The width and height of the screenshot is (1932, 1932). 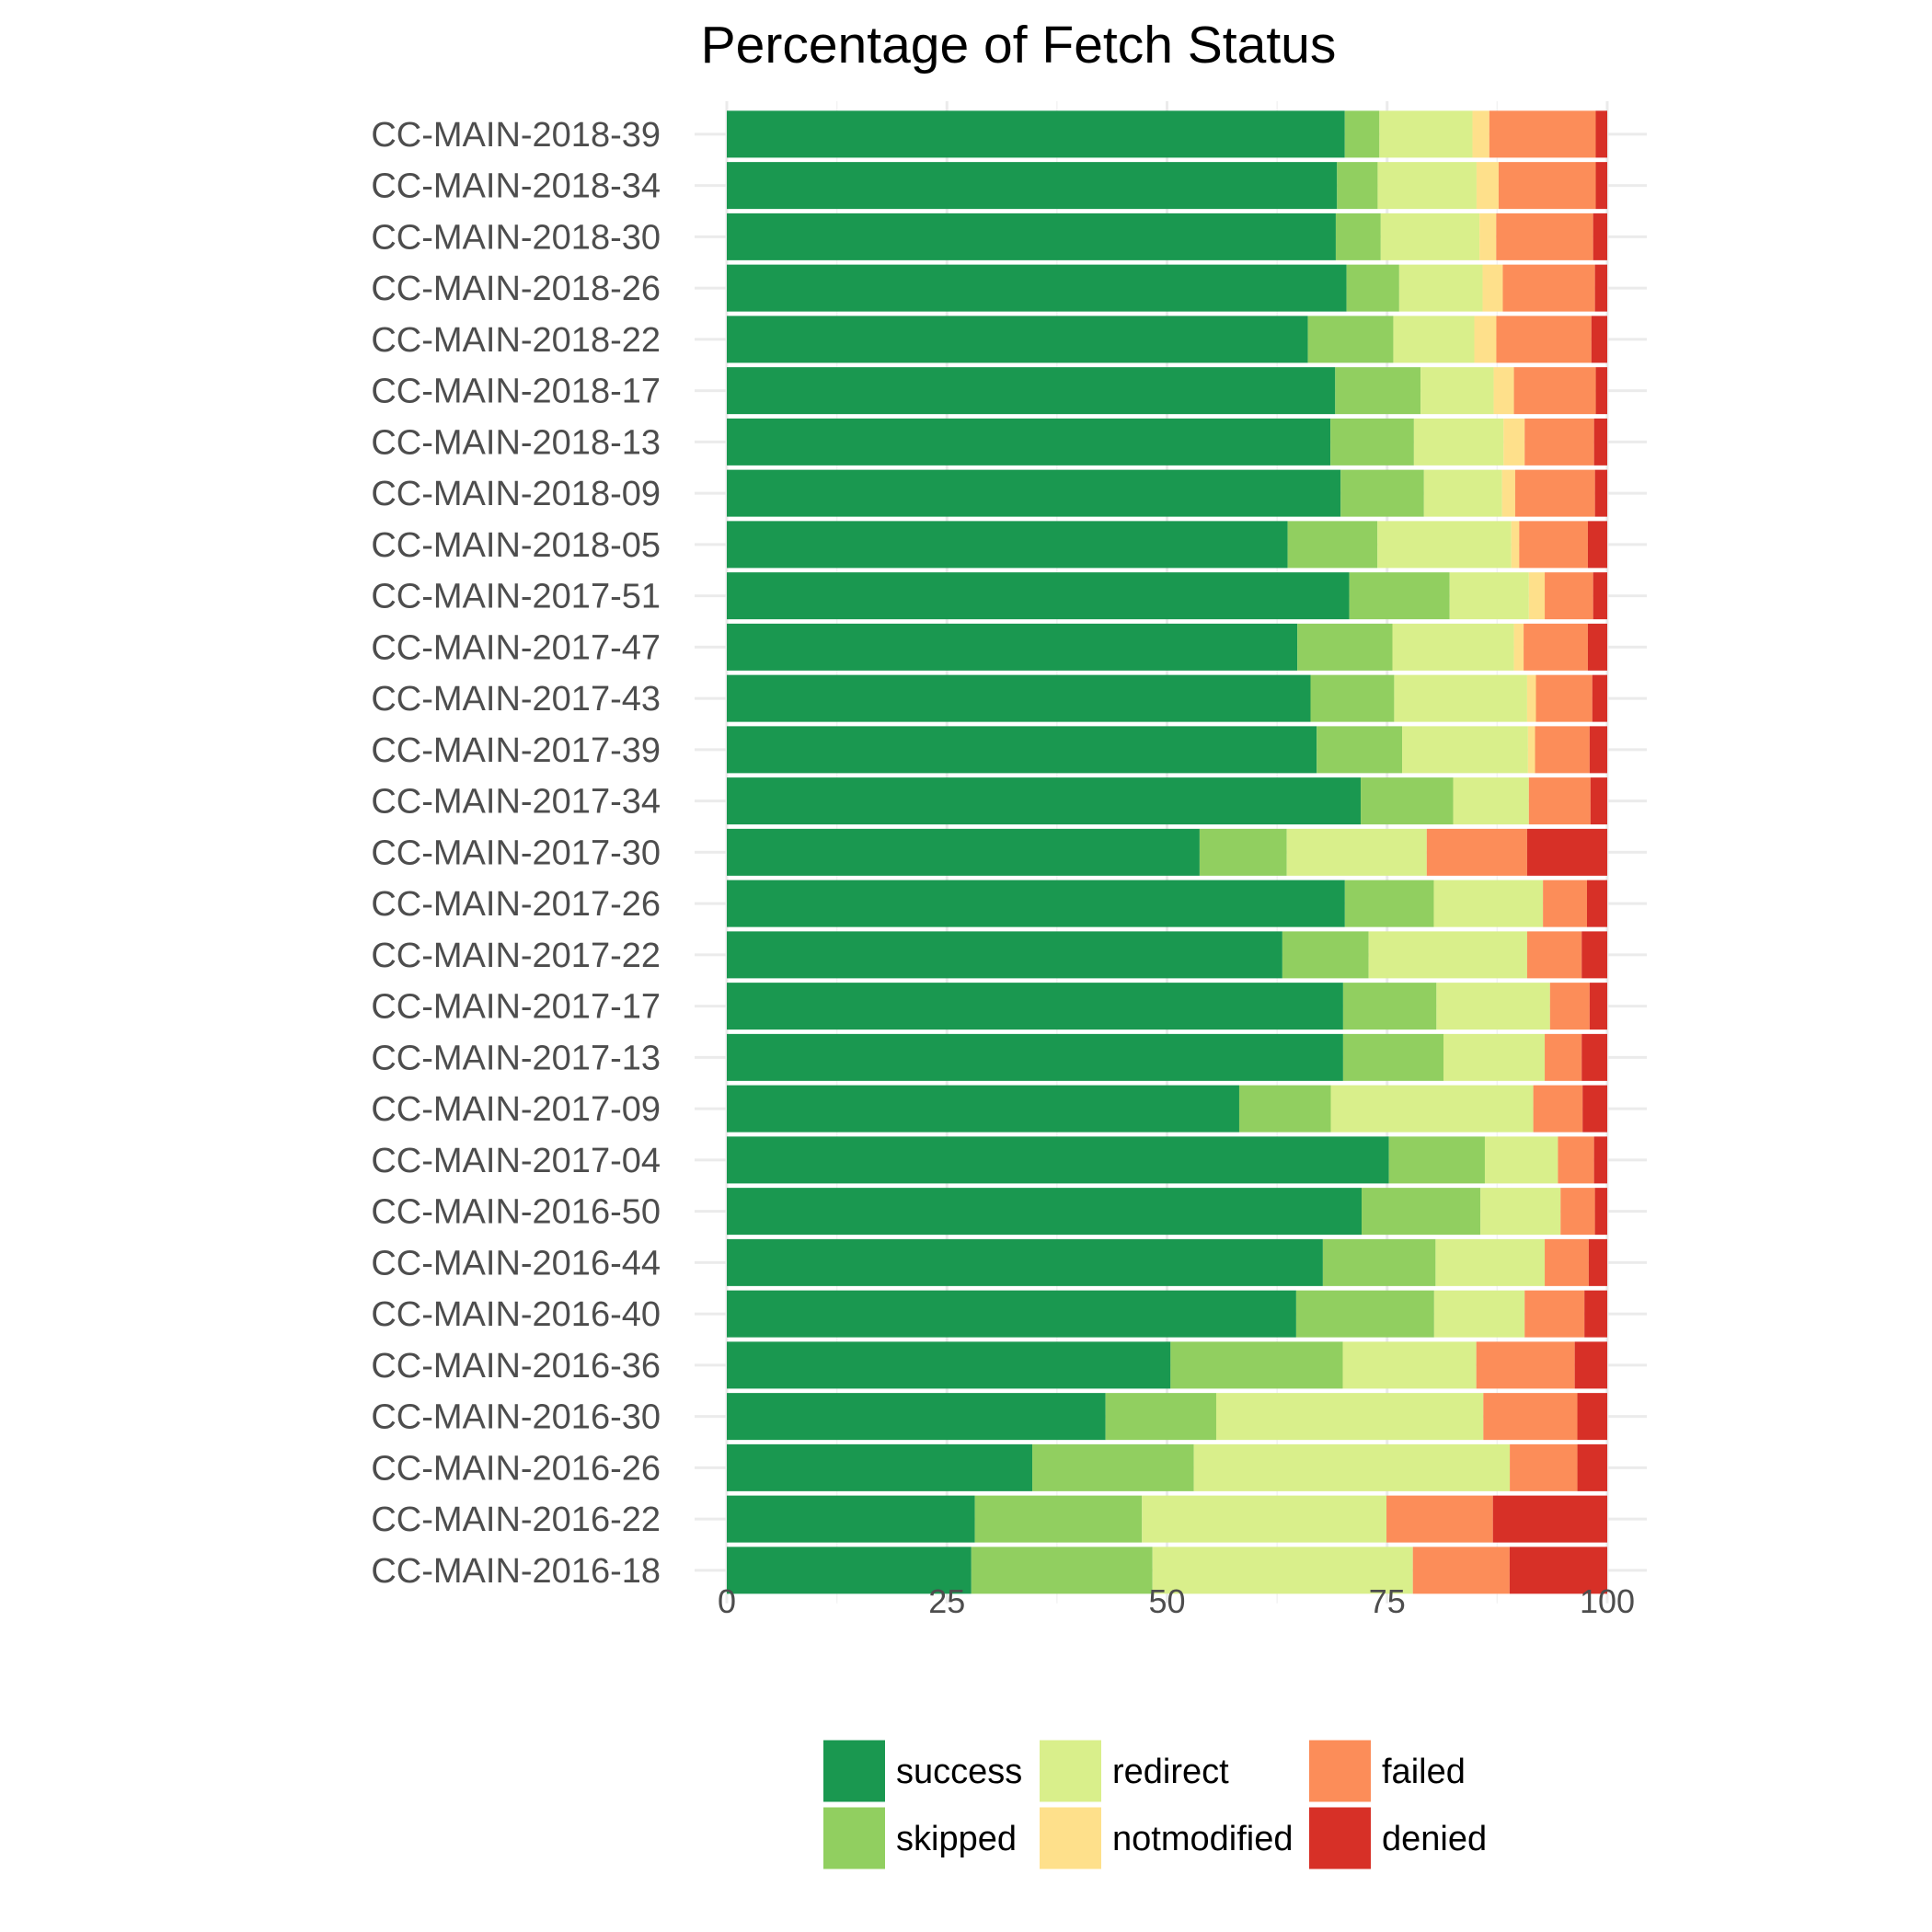 What do you see at coordinates (1514, 442) in the screenshot?
I see `bar-segment-notmodified: CC-MAIN-2018-13 — notmodified: 2.4` at bounding box center [1514, 442].